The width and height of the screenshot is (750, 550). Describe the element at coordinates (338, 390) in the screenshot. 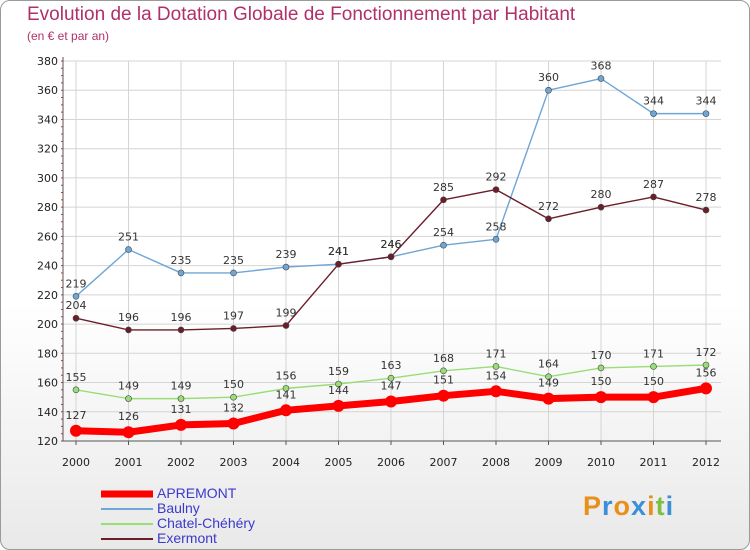

I see `data-label-apremont: 144` at that location.